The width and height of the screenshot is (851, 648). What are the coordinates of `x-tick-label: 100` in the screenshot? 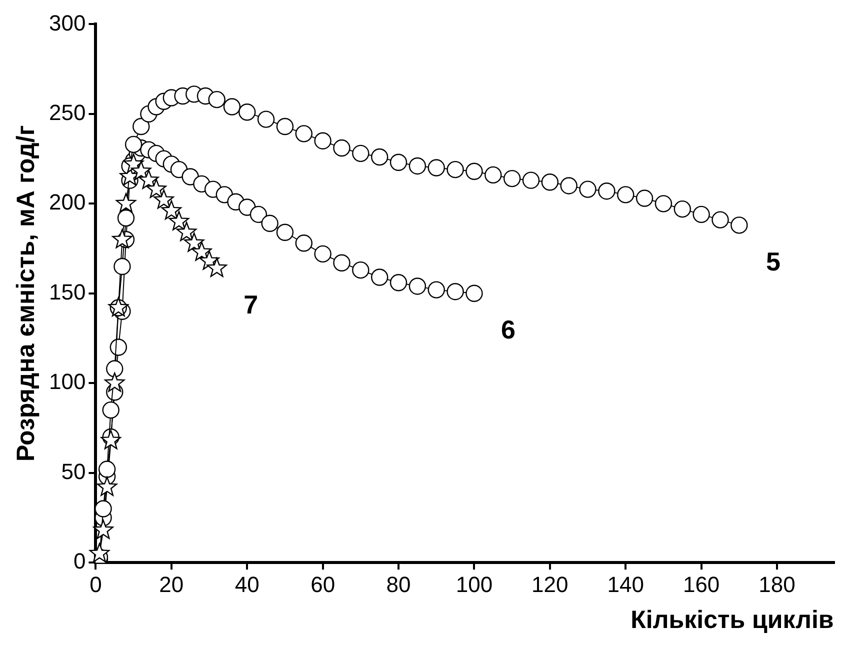 It's located at (474, 584).